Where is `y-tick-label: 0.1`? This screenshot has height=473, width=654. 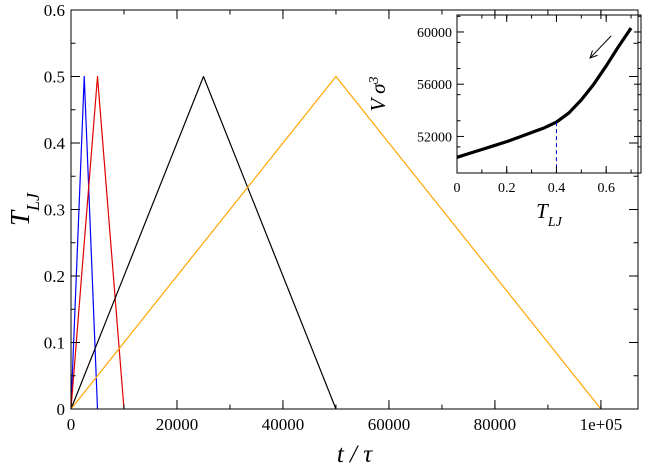
y-tick-label: 0.1 is located at coordinates (54, 343).